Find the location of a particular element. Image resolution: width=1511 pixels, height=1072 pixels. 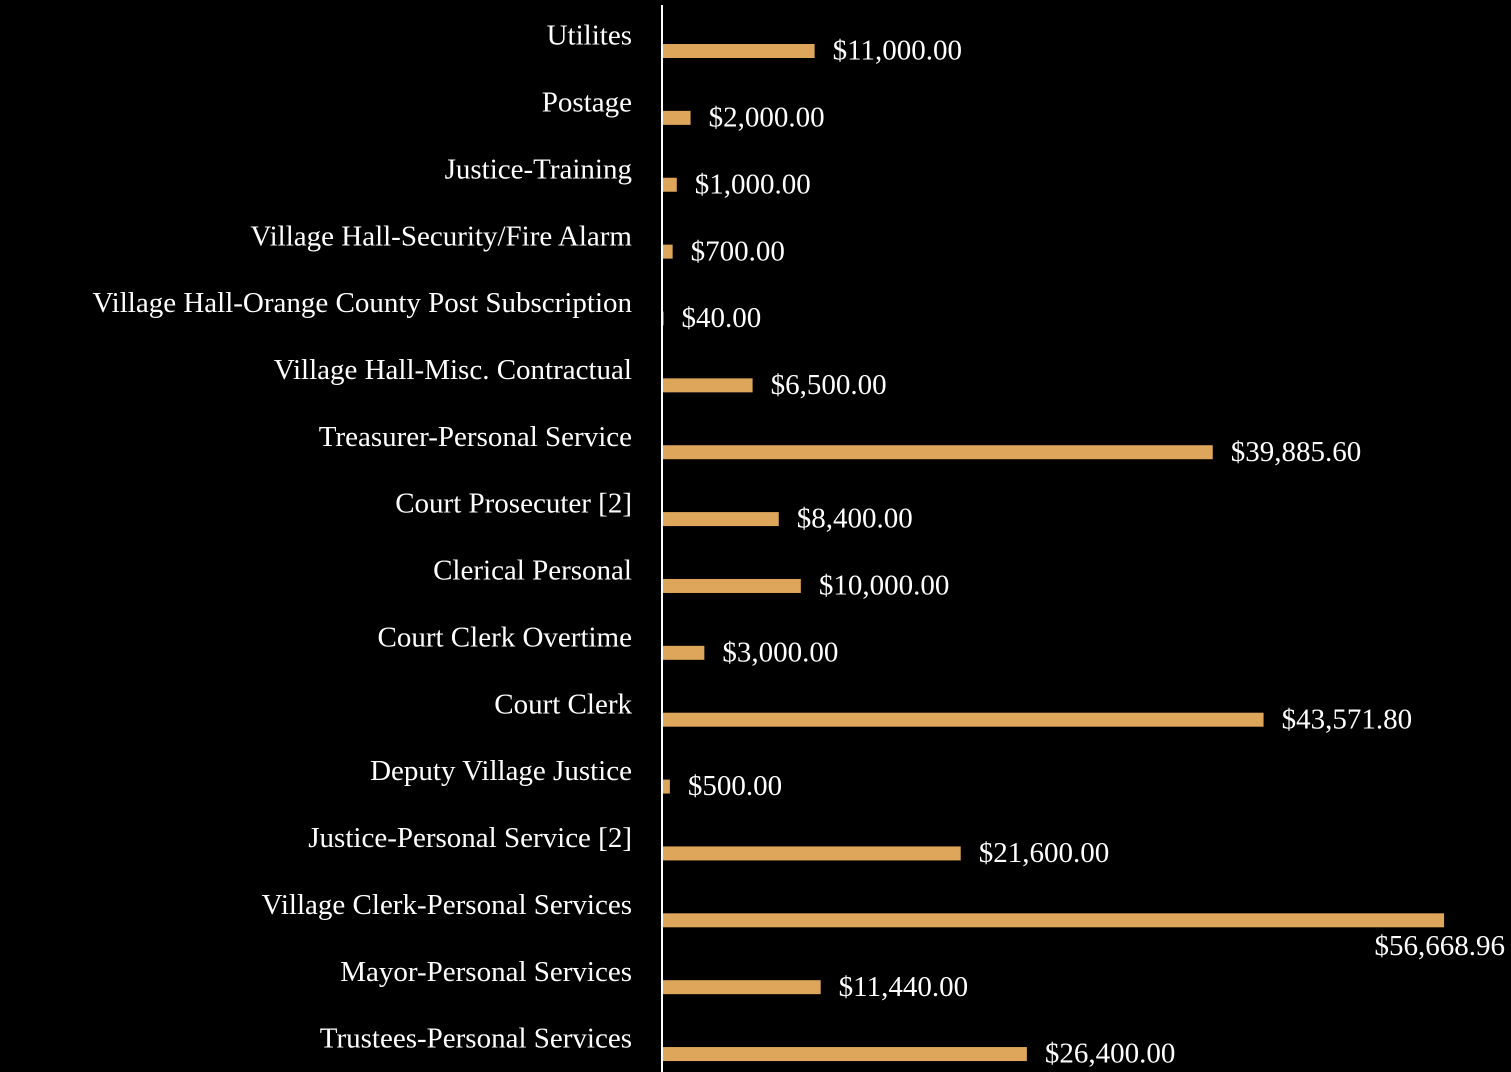

category-label: Justice-Training is located at coordinates (538, 169).